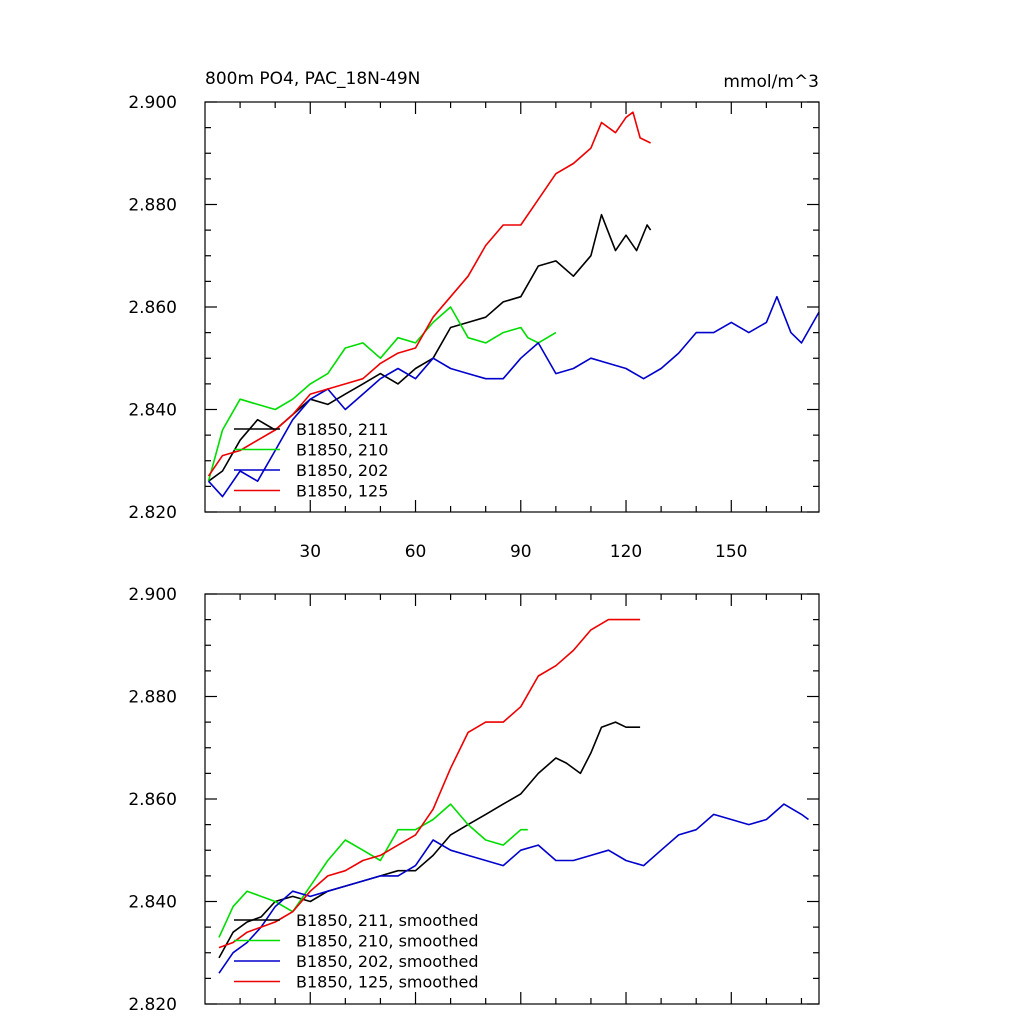 The width and height of the screenshot is (1024, 1024). I want to click on legend-label: B1850, 125, so click(342, 491).